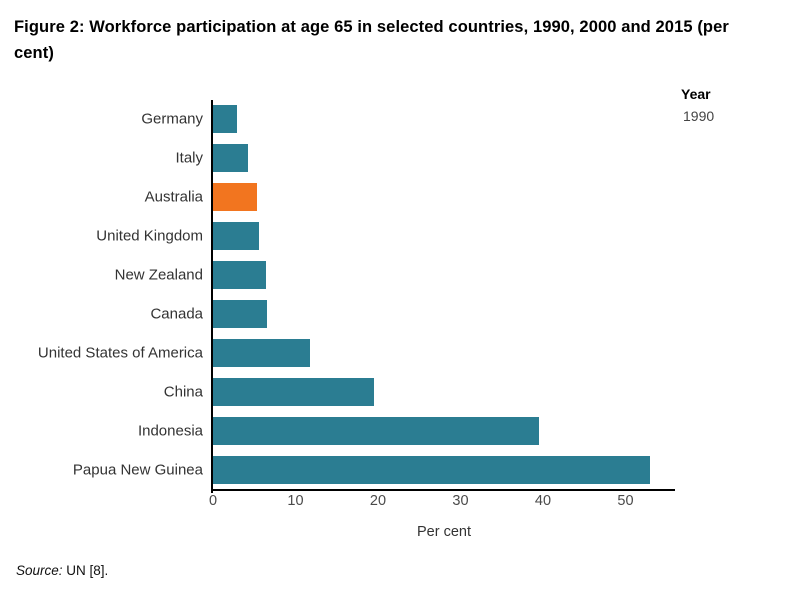 This screenshot has width=800, height=600. I want to click on x-tick-label-10: 10, so click(295, 501).